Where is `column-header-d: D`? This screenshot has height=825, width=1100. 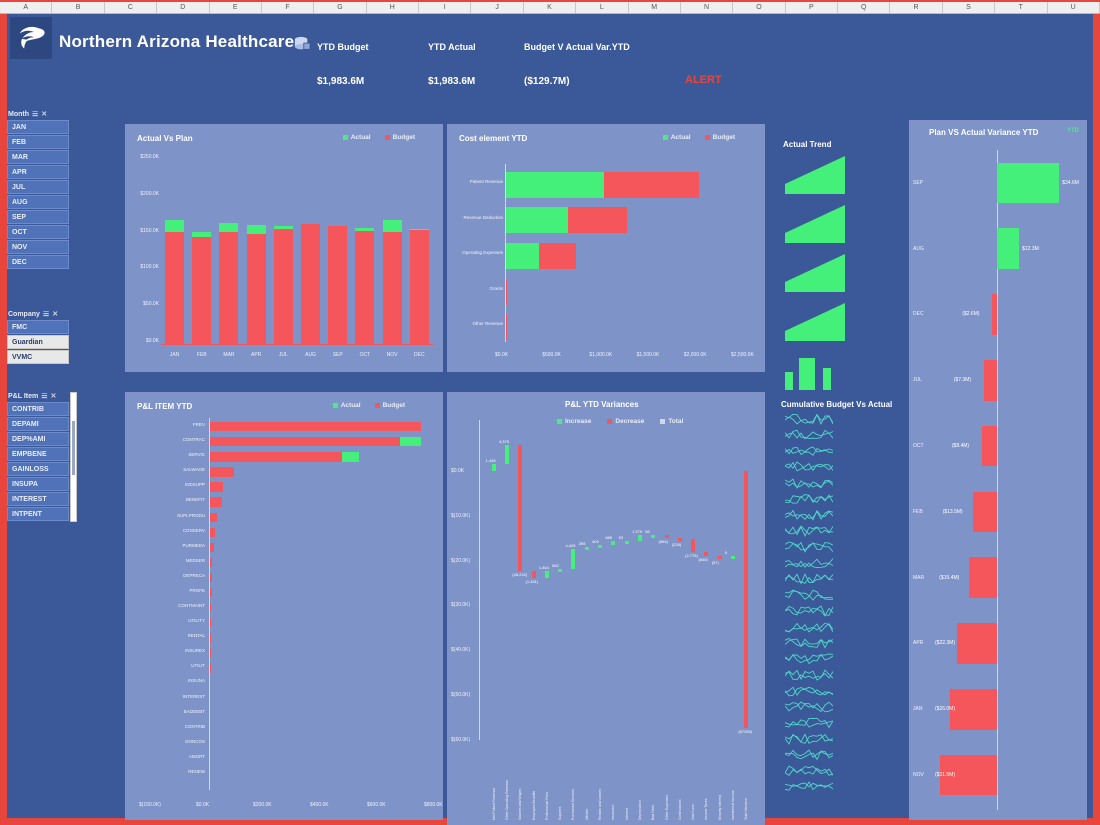
column-header-d: D is located at coordinates (183, 7).